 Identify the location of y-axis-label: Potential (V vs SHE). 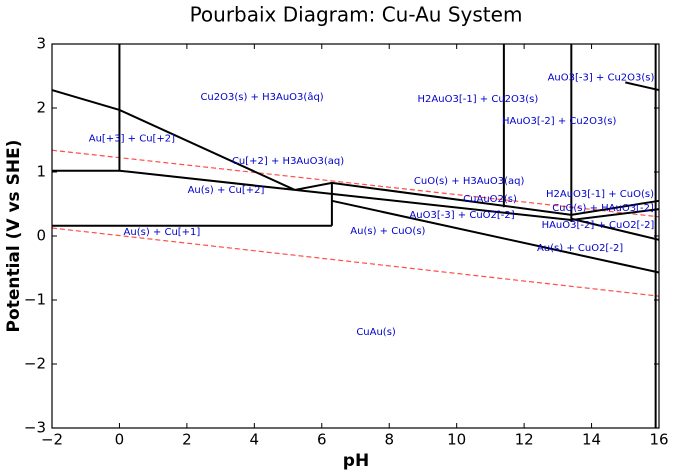
(14, 236).